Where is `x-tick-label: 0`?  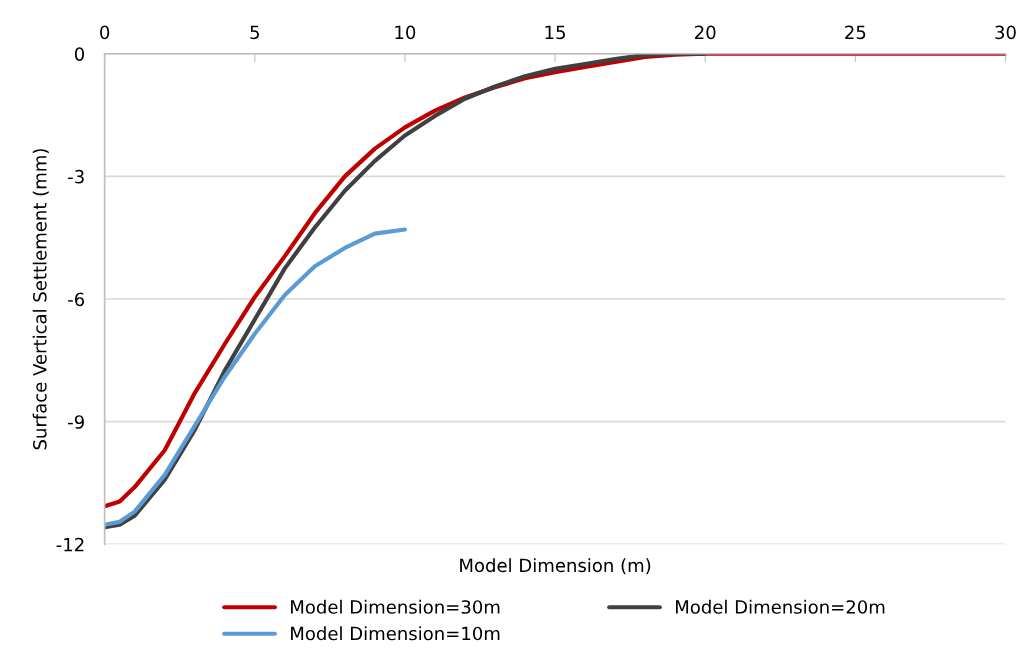
x-tick-label: 0 is located at coordinates (105, 32).